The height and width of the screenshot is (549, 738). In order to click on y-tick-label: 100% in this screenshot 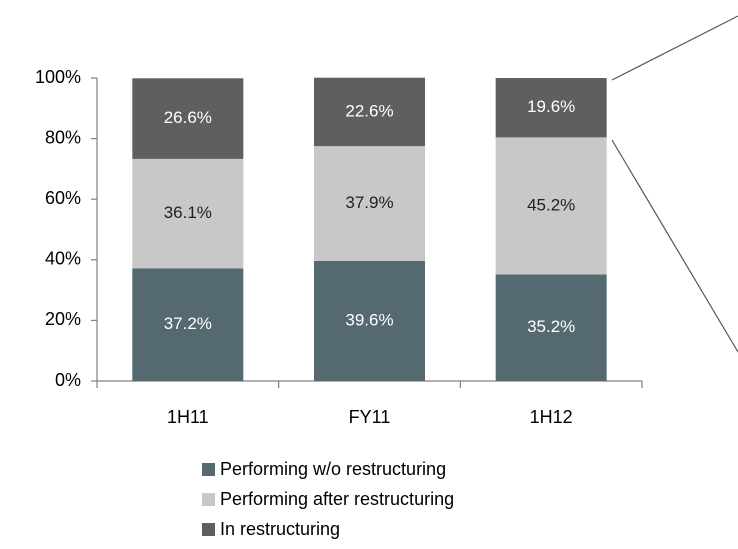, I will do `click(58, 77)`.